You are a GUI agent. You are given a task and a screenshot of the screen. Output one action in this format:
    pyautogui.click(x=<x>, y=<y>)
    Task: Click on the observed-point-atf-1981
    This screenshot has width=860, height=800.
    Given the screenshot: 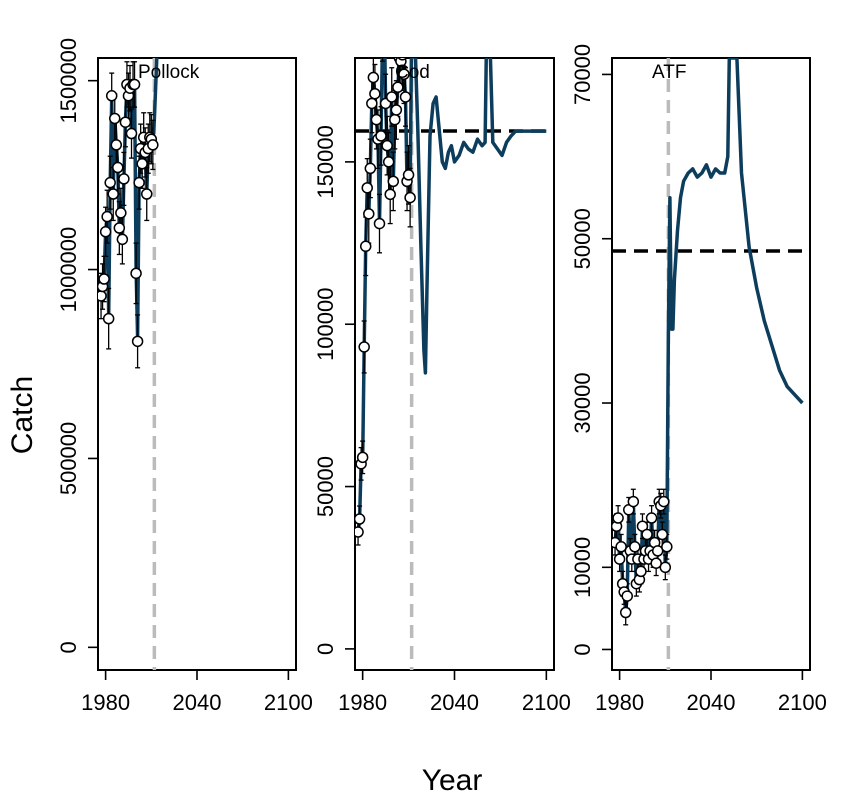 What is the action you would take?
    pyautogui.click(x=621, y=547)
    